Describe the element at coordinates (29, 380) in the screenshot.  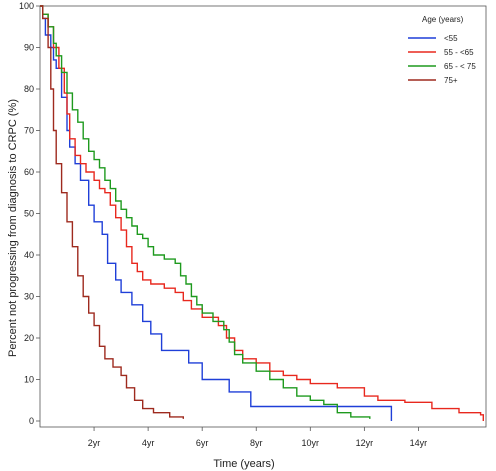
I see `y-tick-label-10: 10` at that location.